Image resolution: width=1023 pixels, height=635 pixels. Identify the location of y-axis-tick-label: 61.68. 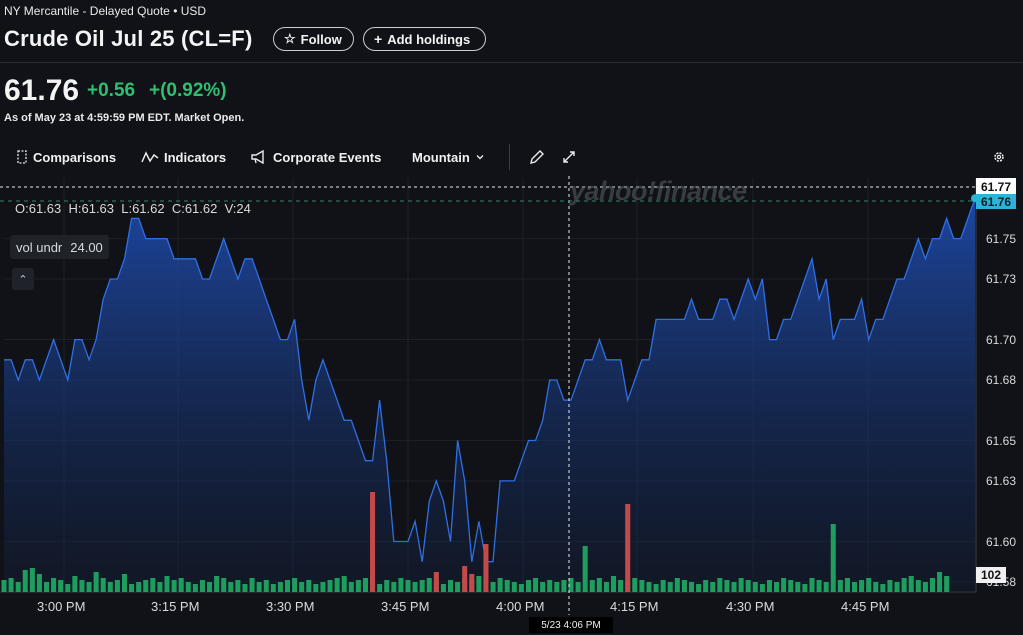
(1001, 379).